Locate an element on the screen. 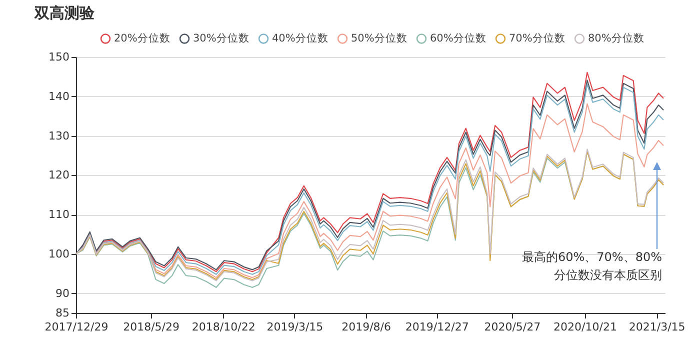 The height and width of the screenshot is (342, 700). y-tick-label: 100 is located at coordinates (59, 253).